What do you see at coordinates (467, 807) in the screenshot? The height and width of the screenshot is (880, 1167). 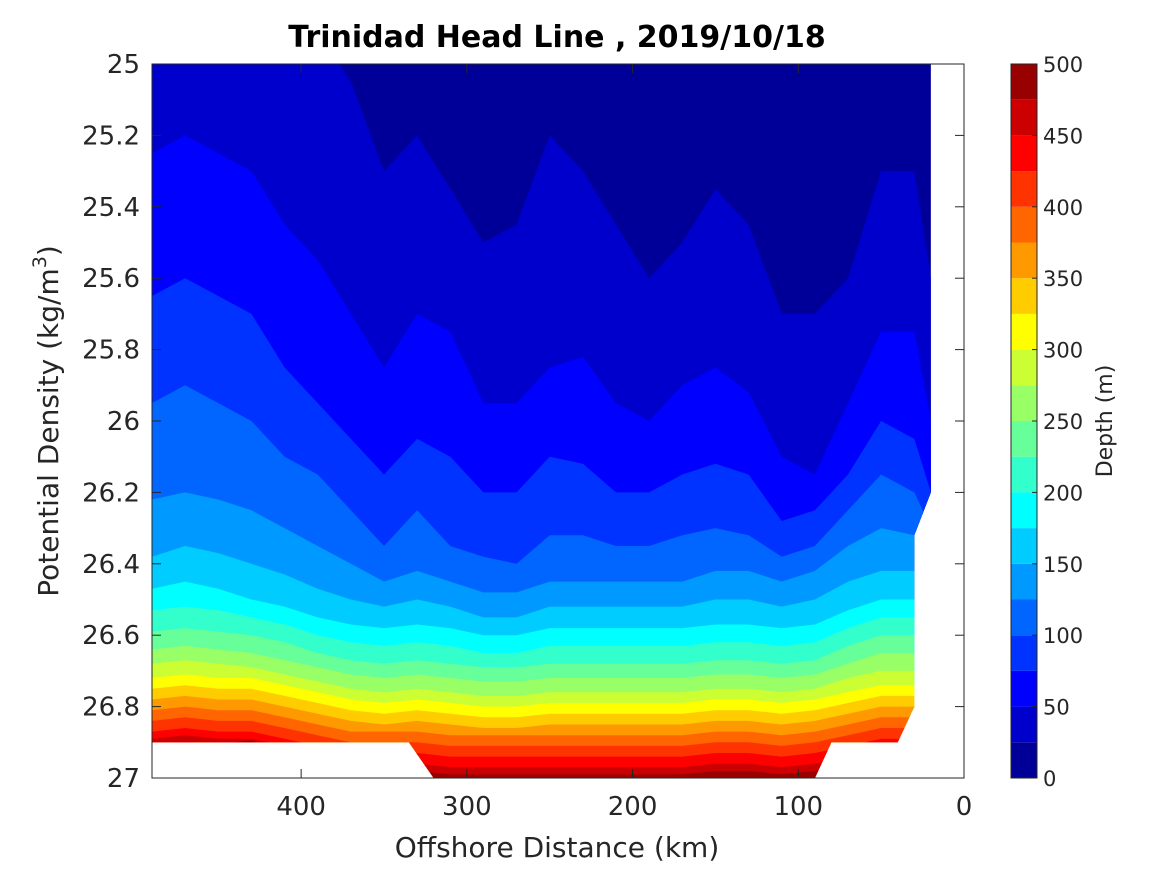 I see `x-tick-label: 300` at bounding box center [467, 807].